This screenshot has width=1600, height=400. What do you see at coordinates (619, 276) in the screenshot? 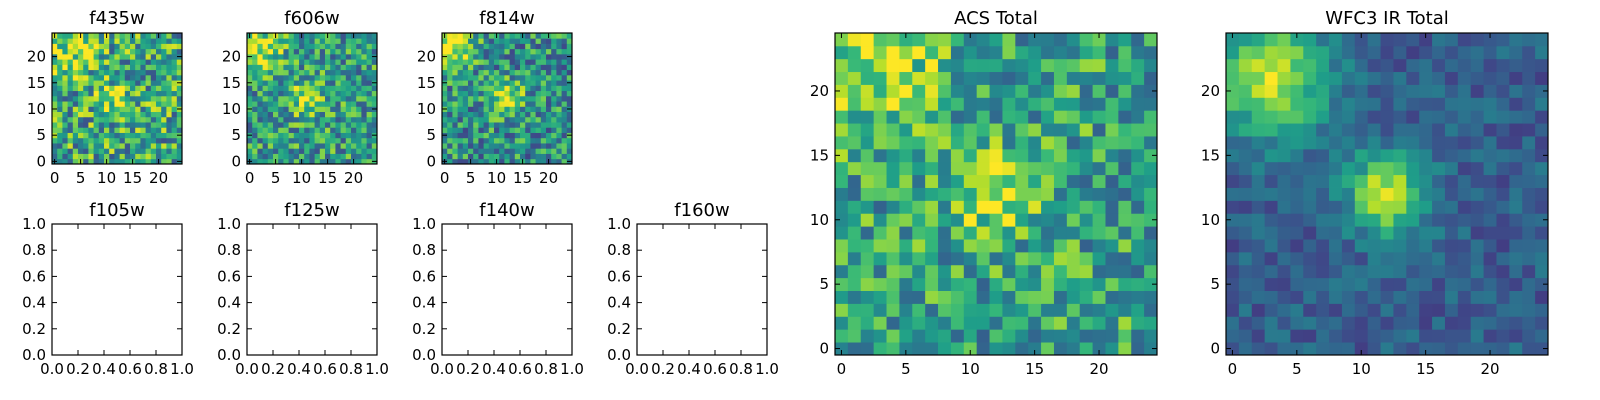
I see `y-tick-label: 0.6` at bounding box center [619, 276].